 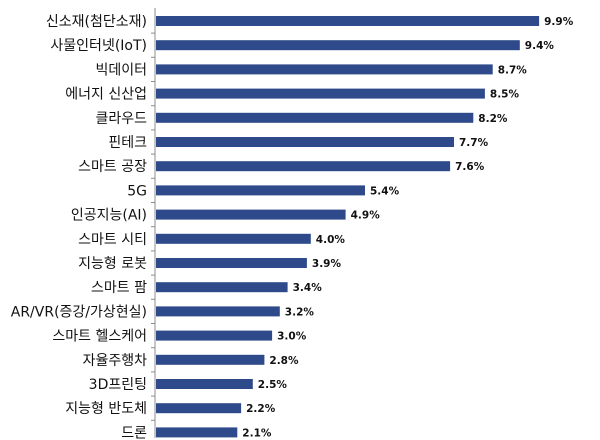 I want to click on category-label: 스마트 공장, so click(x=112, y=167).